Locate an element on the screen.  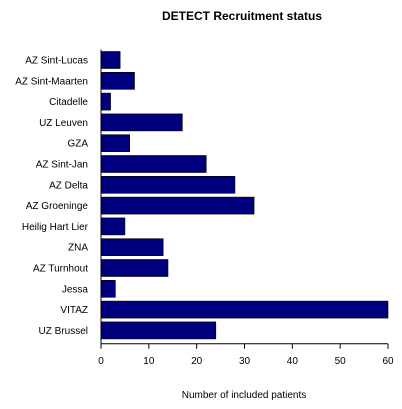
bar-jessa is located at coordinates (108, 288).